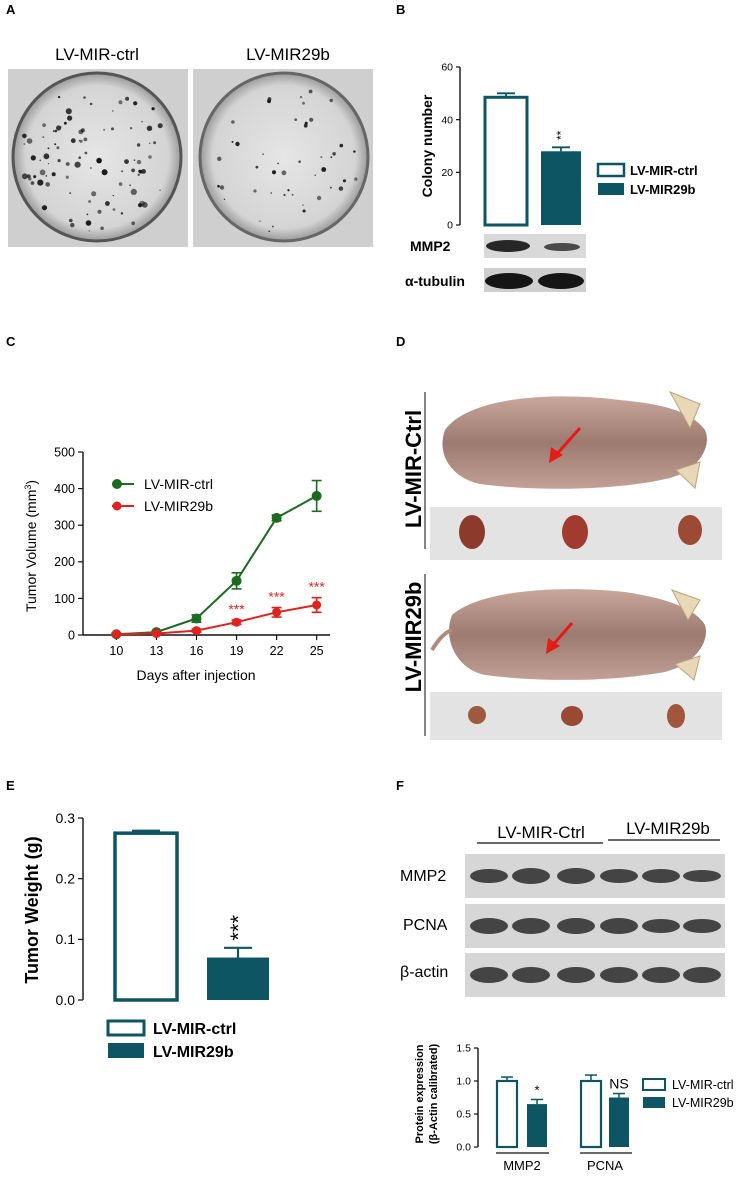  I want to click on y-axis-label: Colony number, so click(427, 145).